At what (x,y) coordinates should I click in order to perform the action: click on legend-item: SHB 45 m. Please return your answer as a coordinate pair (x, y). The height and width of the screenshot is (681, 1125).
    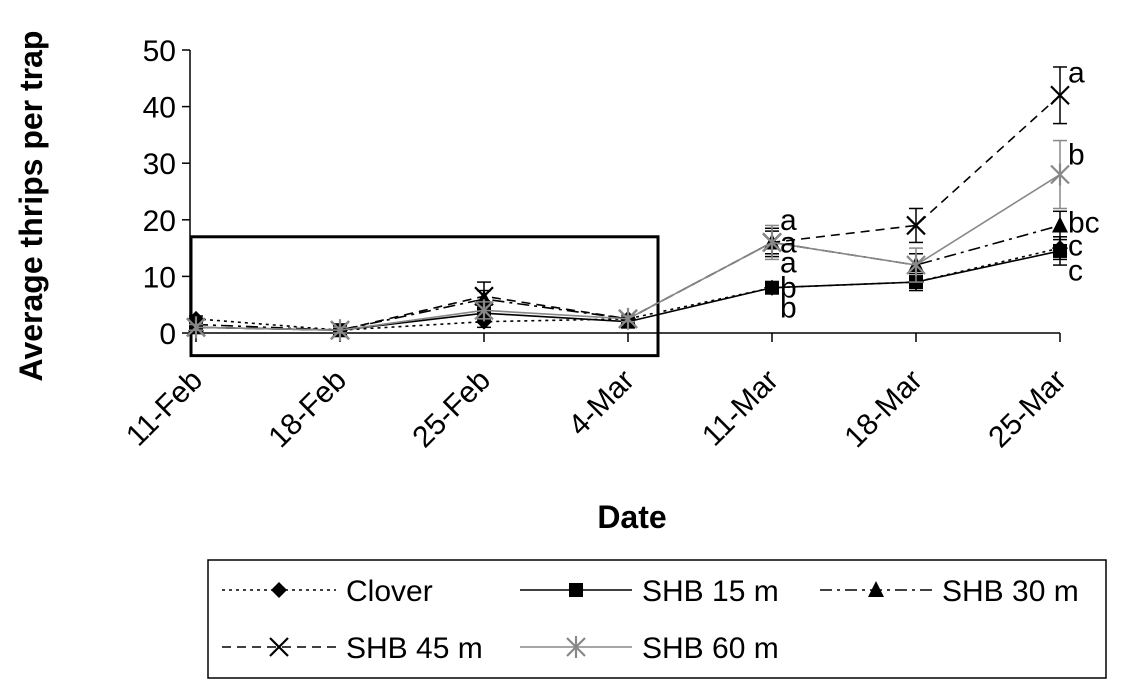
    Looking at the image, I should click on (352, 648).